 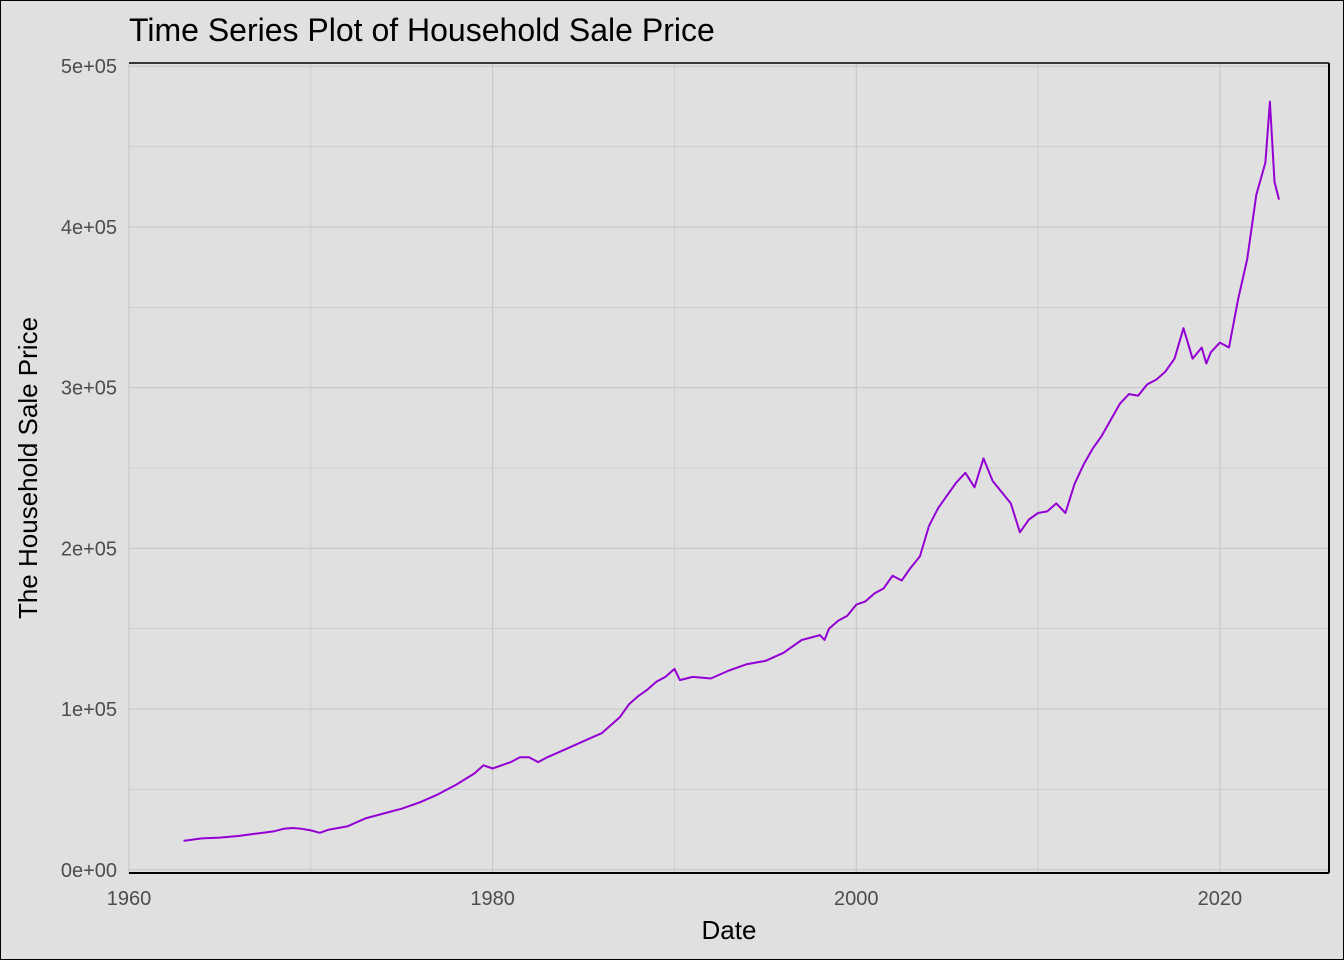 I want to click on x-tick-label: 2020, so click(x=1220, y=899).